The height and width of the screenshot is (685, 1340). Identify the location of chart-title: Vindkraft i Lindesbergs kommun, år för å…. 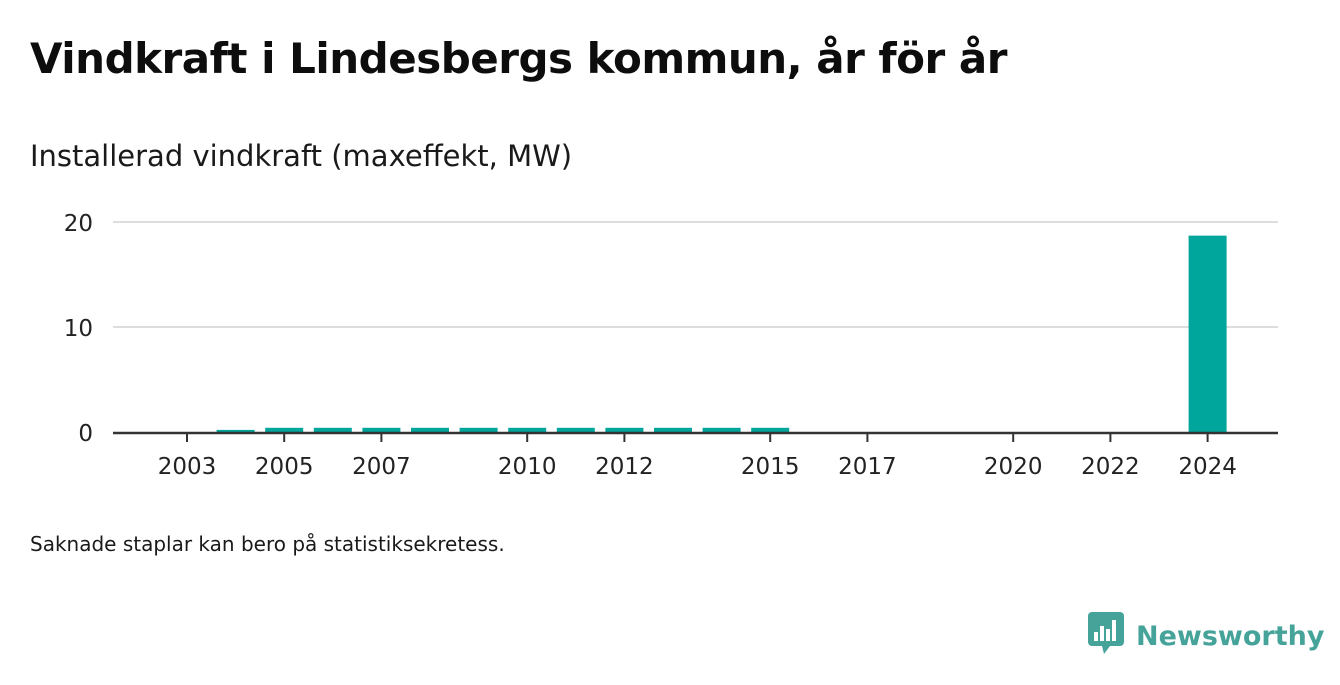
(518, 58).